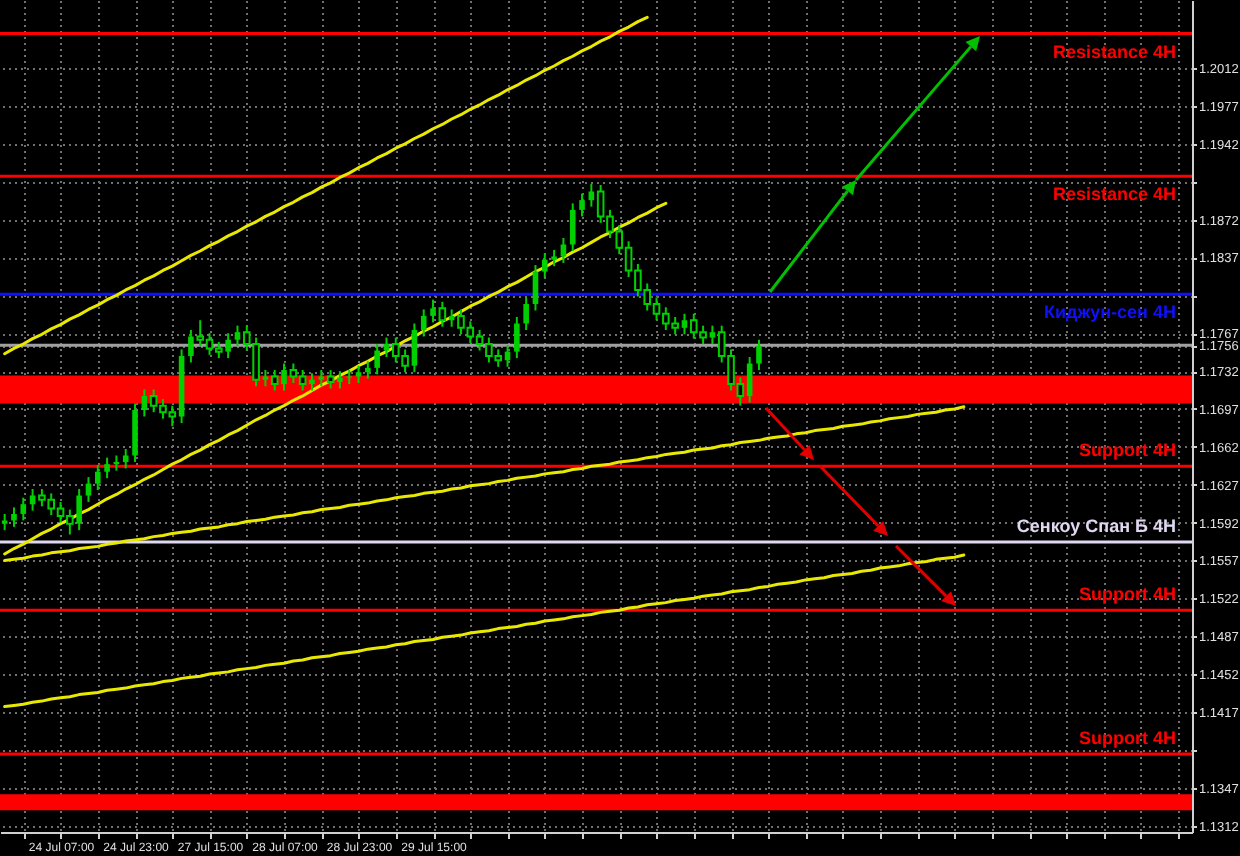  What do you see at coordinates (1096, 526) in the screenshot?
I see `ref-line-label: Сенкоу Спан Б 4H` at bounding box center [1096, 526].